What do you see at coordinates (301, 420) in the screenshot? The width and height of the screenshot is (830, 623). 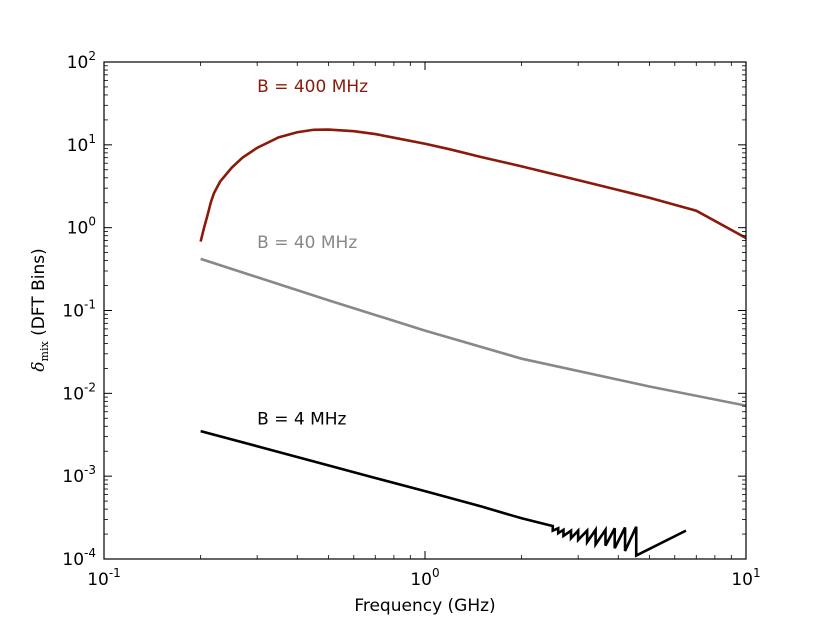 I see `series-label-b-4-mhz: B = 4 MHz` at bounding box center [301, 420].